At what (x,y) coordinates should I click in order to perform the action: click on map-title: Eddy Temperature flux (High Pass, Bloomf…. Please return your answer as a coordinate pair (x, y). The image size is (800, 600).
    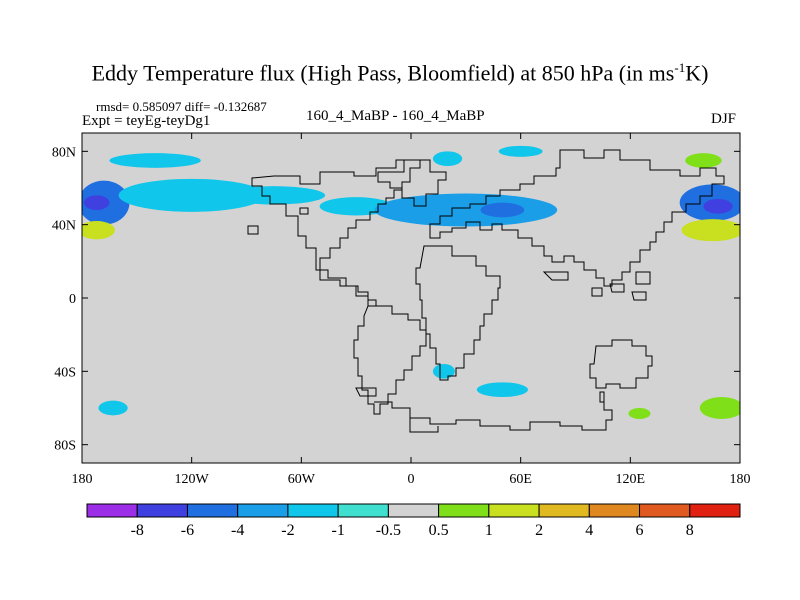
    Looking at the image, I should click on (400, 73).